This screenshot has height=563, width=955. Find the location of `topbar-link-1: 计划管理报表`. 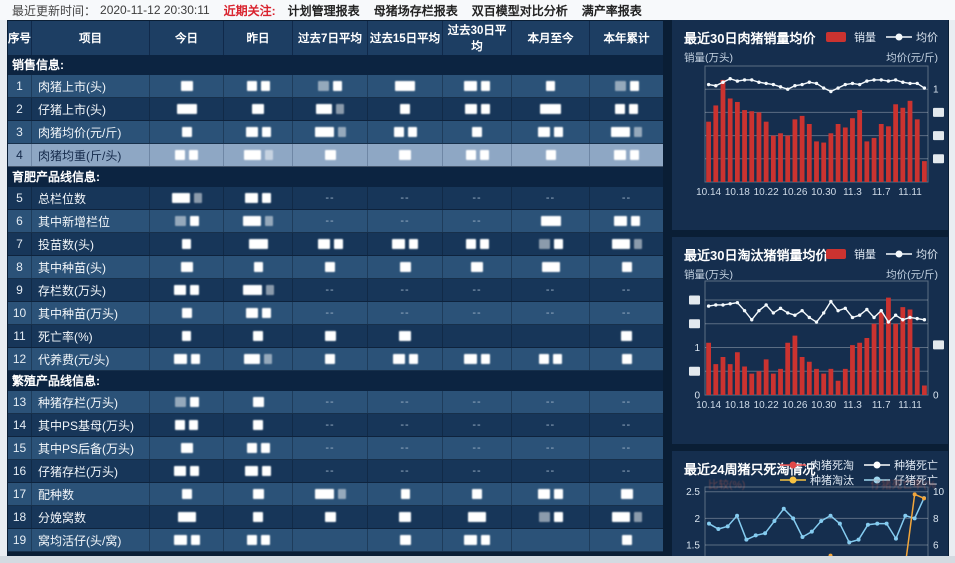

topbar-link-1: 计划管理报表 is located at coordinates (323, 10).